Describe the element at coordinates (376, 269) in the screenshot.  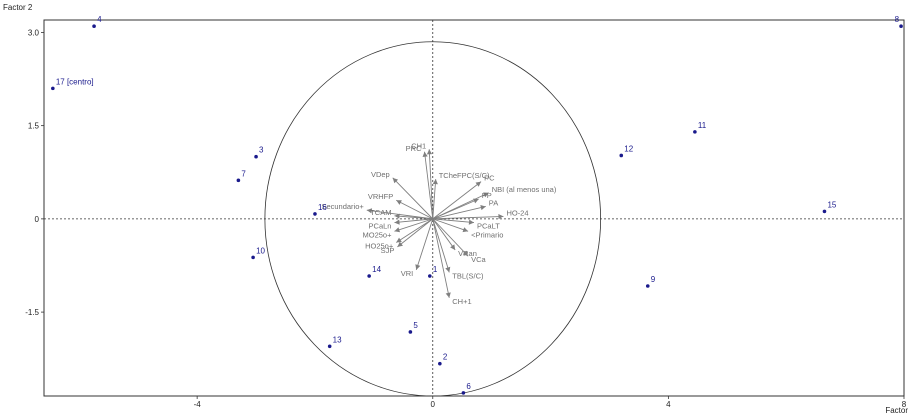
I see `data-point-label: 14` at that location.